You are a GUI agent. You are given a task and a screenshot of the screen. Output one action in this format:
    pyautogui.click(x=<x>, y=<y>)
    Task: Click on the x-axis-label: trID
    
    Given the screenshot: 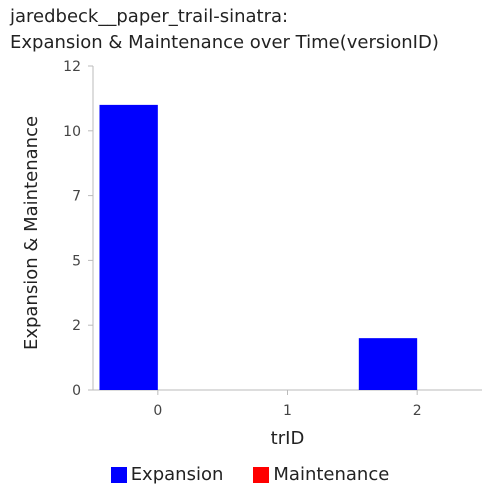 What is the action you would take?
    pyautogui.click(x=288, y=438)
    